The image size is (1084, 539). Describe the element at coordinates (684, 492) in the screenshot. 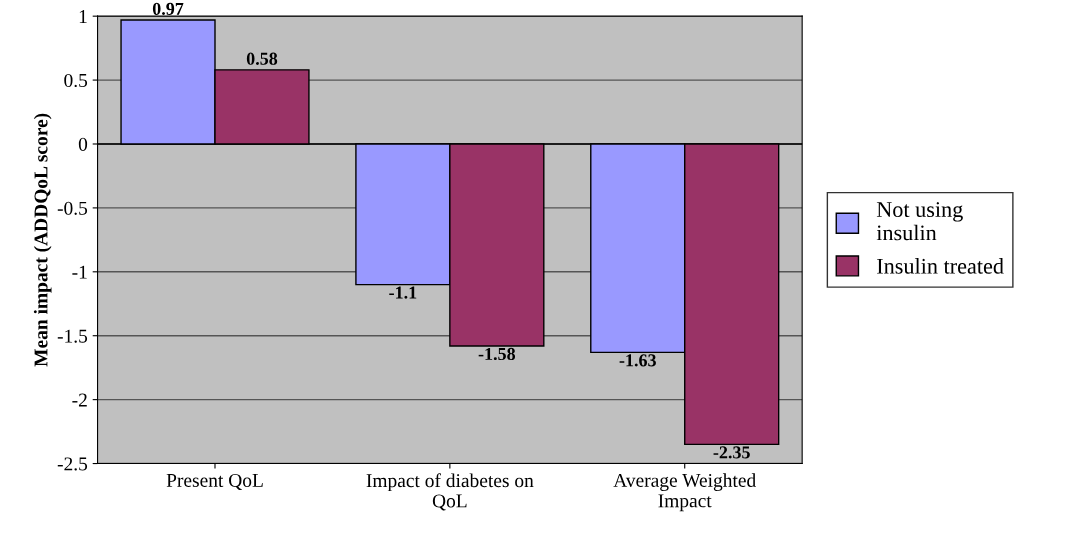

I see `x-tick-label: Average Weighted Impact` at that location.